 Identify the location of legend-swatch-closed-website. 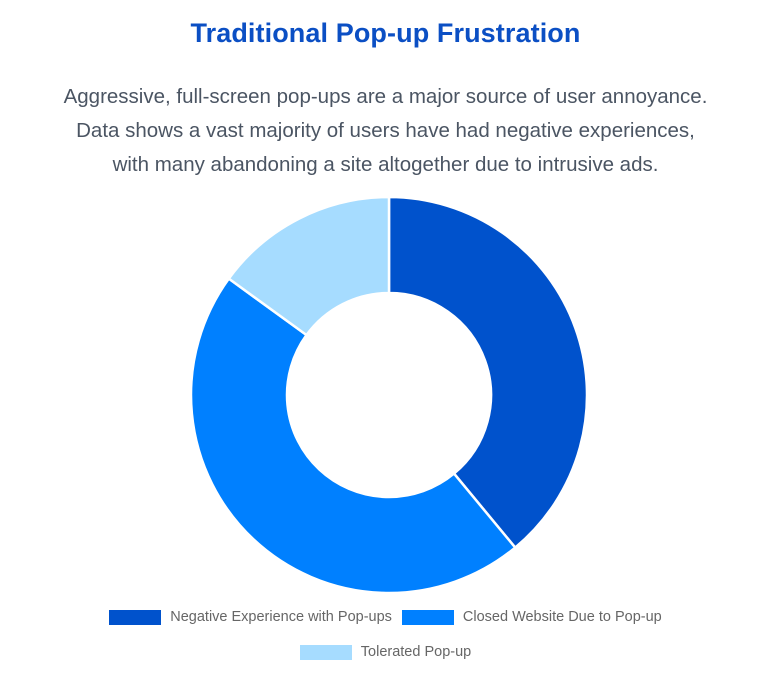
(427, 617).